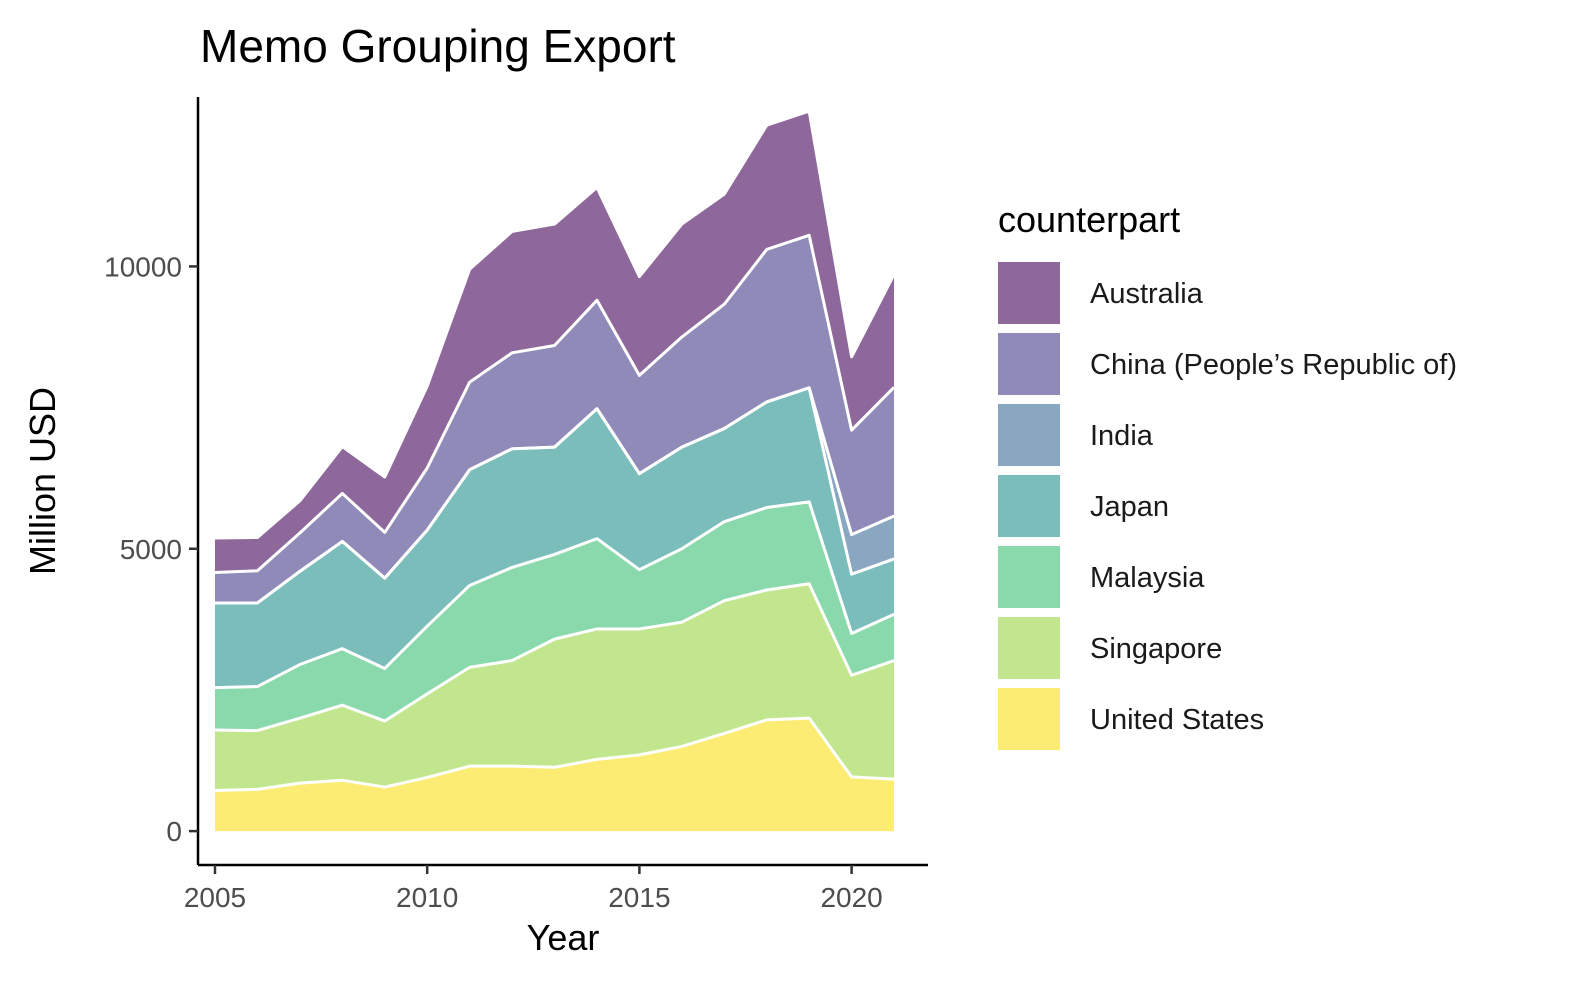  Describe the element at coordinates (174, 831) in the screenshot. I see `y-tick-label: 0` at that location.